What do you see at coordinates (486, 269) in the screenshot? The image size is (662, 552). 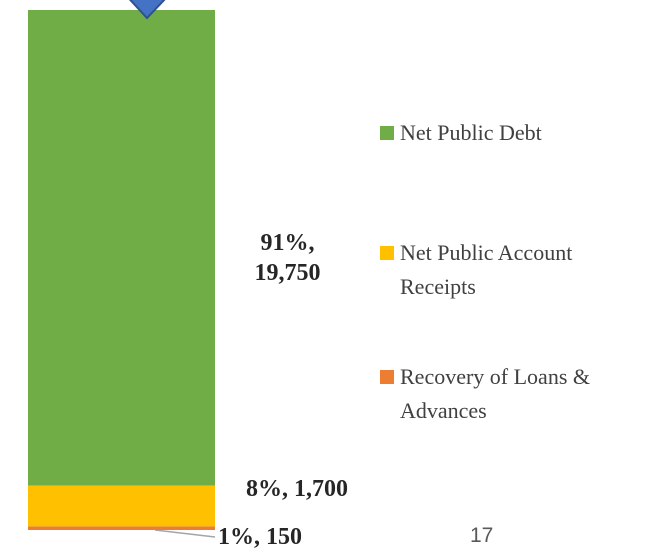 I see `legend-label: Net Public Account Receipts` at bounding box center [486, 269].